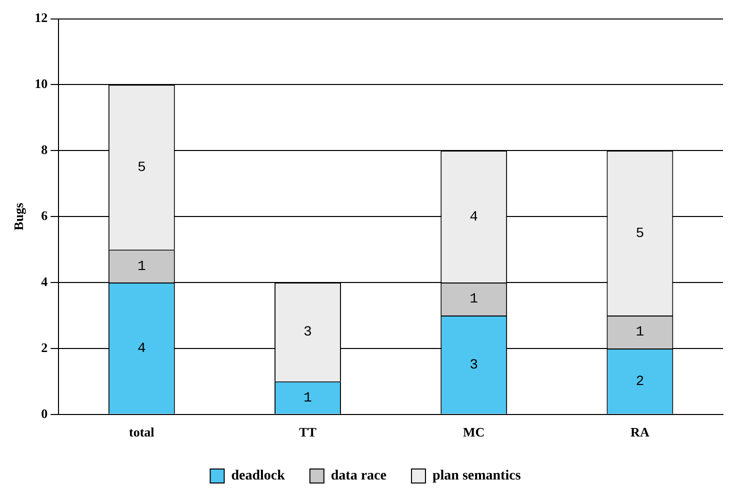 The image size is (741, 501). I want to click on y-tick-label: 8, so click(44, 150).